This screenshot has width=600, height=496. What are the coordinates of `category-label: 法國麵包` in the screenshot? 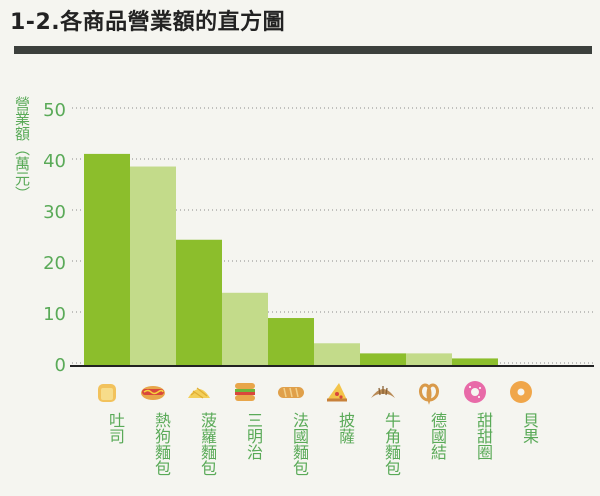 It's located at (299, 444).